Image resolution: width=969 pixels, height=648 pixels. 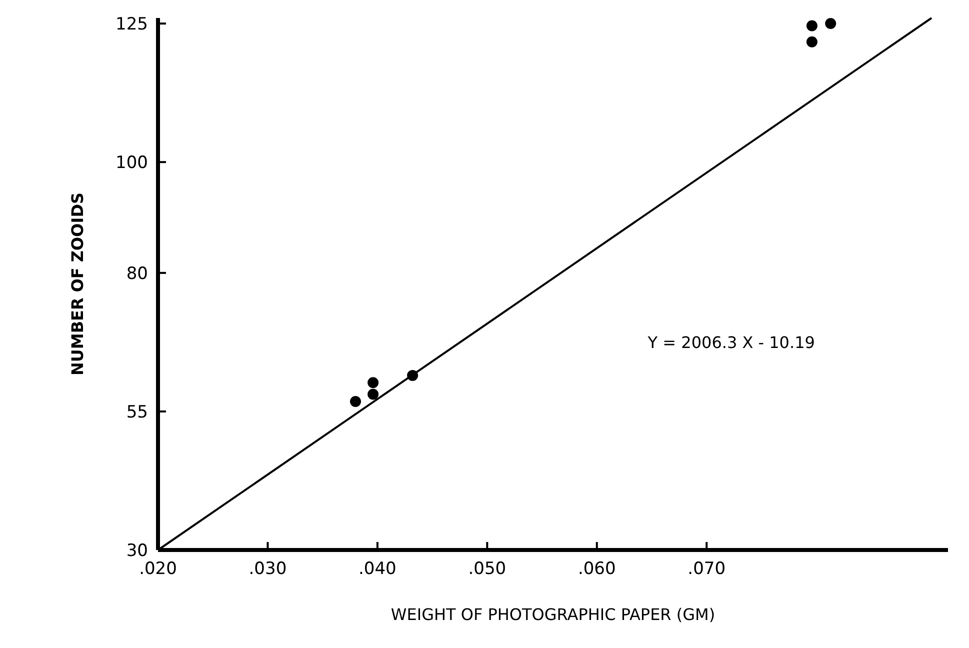 What do you see at coordinates (597, 569) in the screenshot?
I see `x-tick-label: .060` at bounding box center [597, 569].